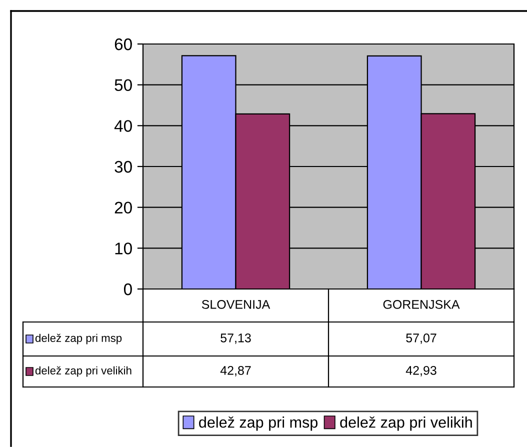 This screenshot has width=527, height=447. Describe the element at coordinates (123, 166) in the screenshot. I see `y-tick-label: 30` at that location.